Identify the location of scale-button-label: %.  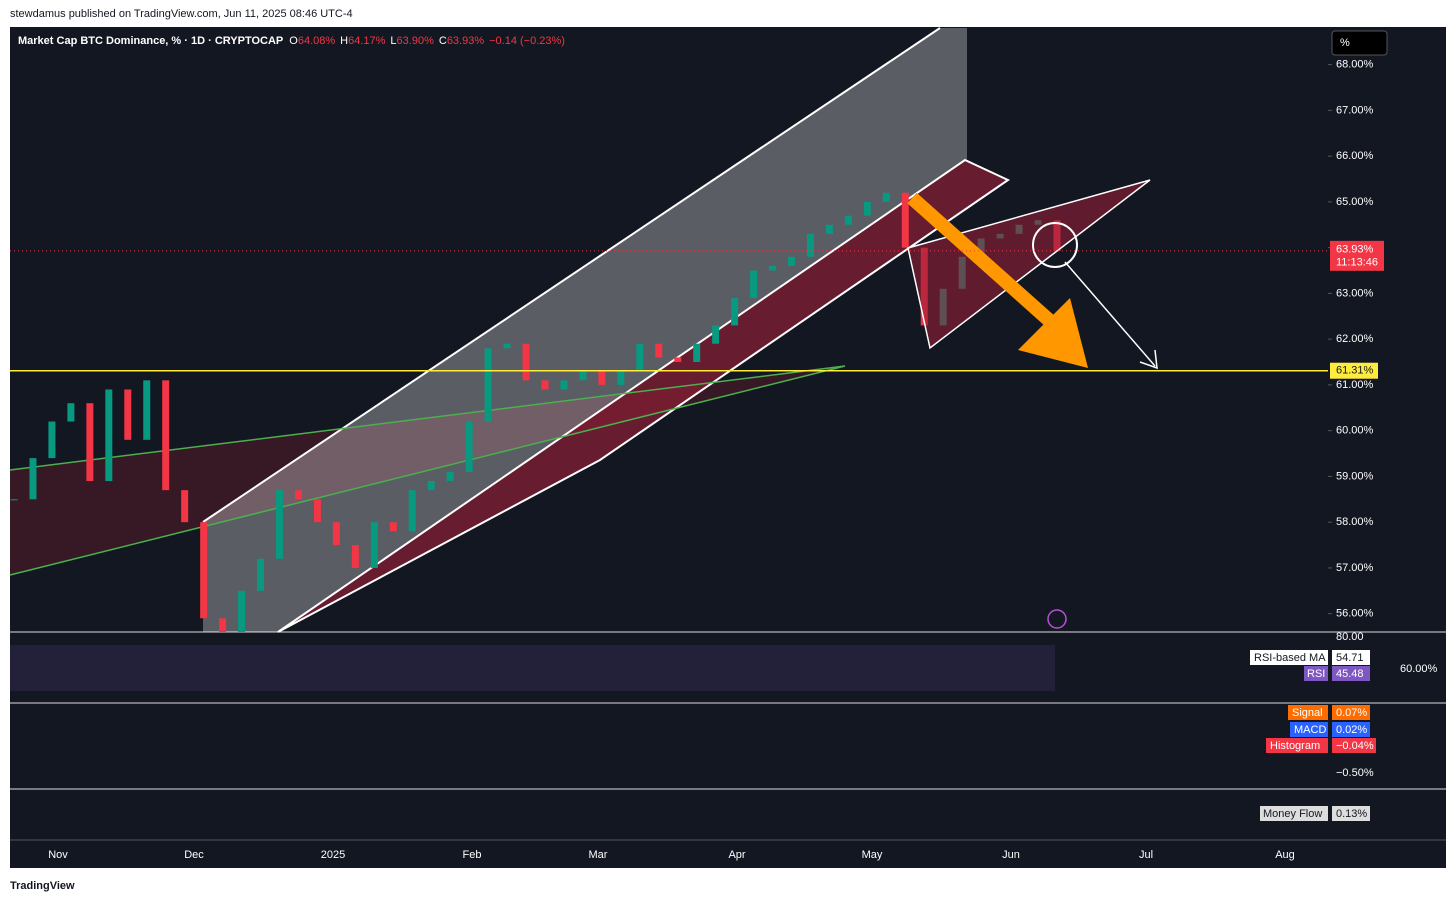
(1345, 43).